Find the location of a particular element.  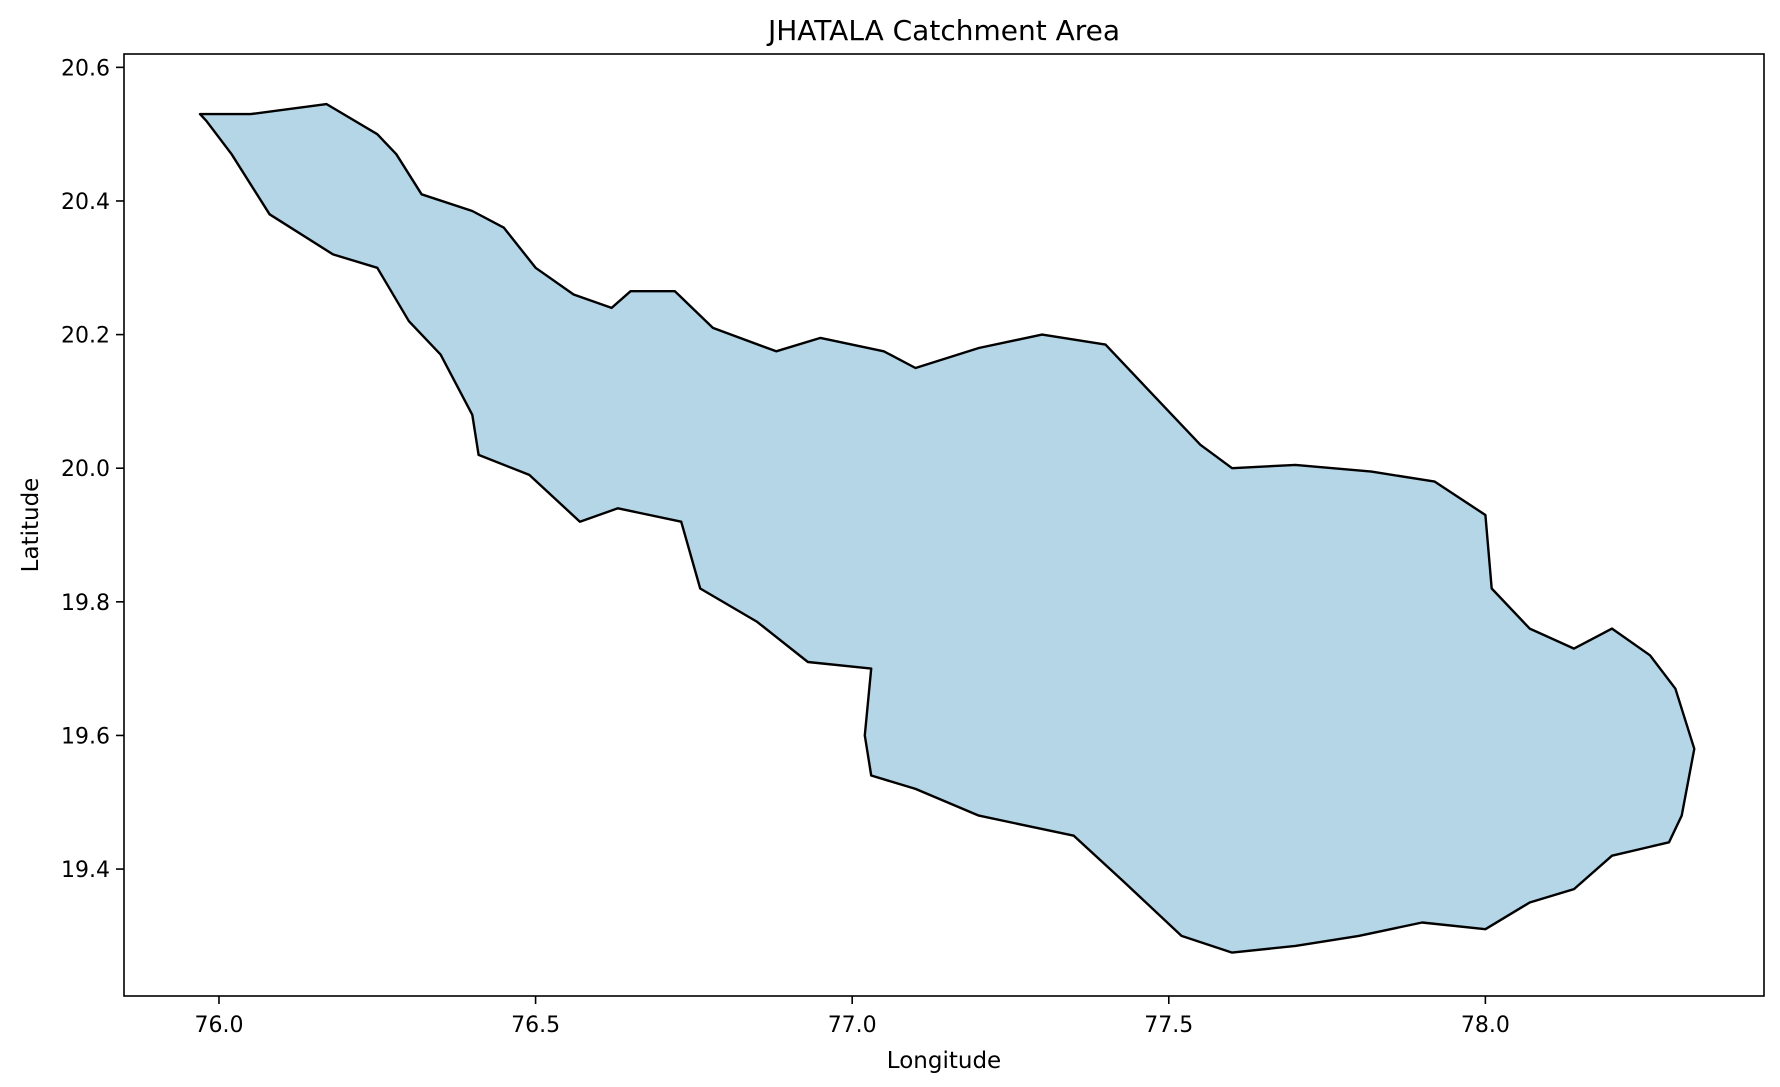

x-tick-label: 76.0 is located at coordinates (218, 1025).